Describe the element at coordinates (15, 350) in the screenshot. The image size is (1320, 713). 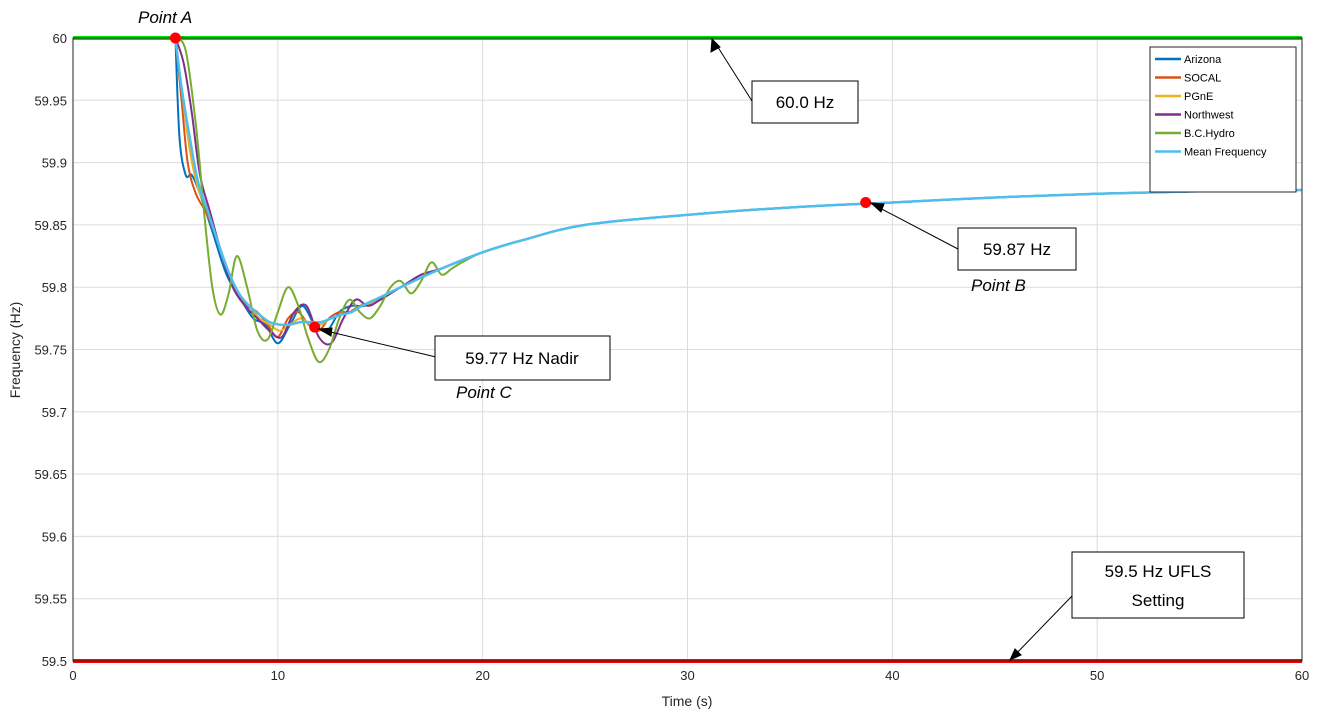
I see `y-axis-label: Frequency (Hz)` at that location.